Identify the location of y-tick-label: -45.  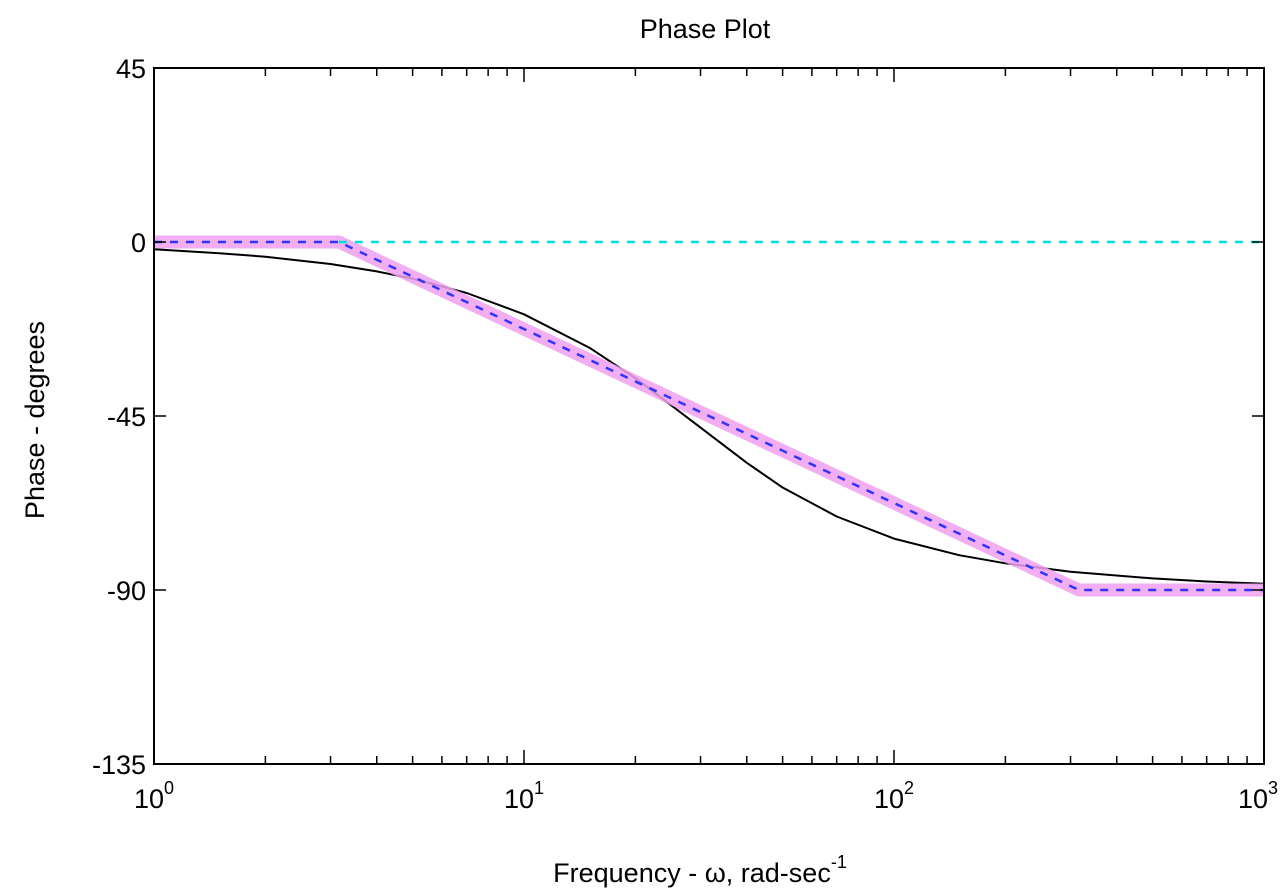
(126, 417).